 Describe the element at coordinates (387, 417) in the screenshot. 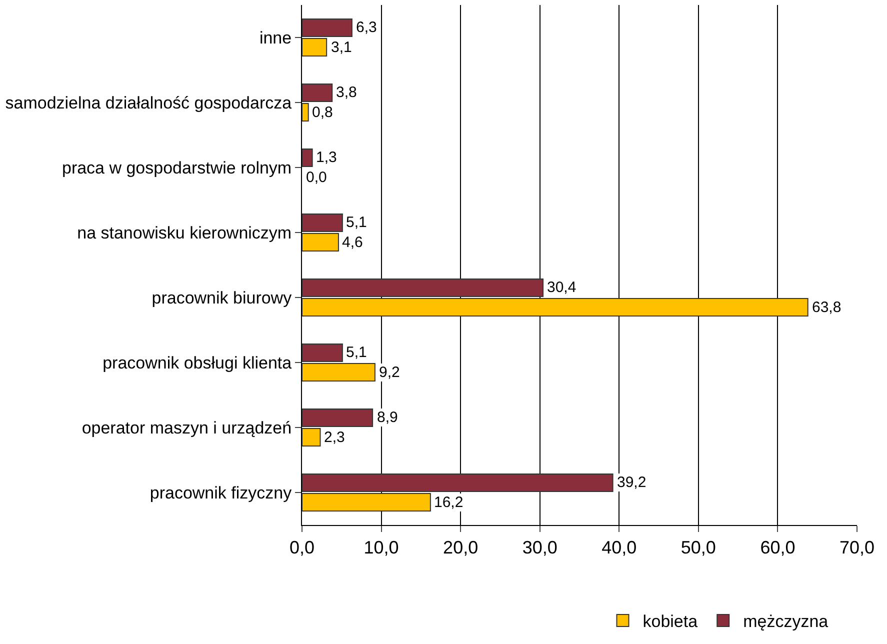

I see `data-label: 8,9` at that location.